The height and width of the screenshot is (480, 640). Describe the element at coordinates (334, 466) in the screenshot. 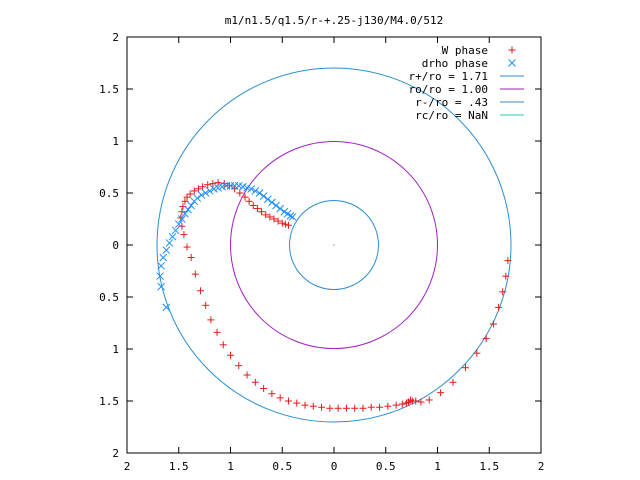

I see `x-tick-label: 0` at that location.